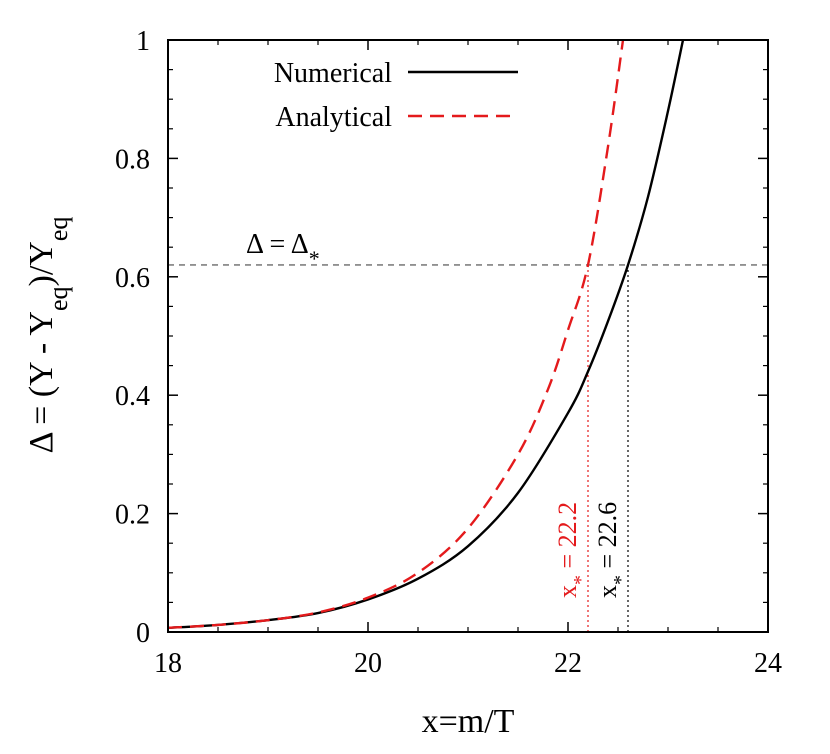 Image resolution: width=830 pixels, height=754 pixels. I want to click on x-axis-label: x=m/T, so click(468, 721).